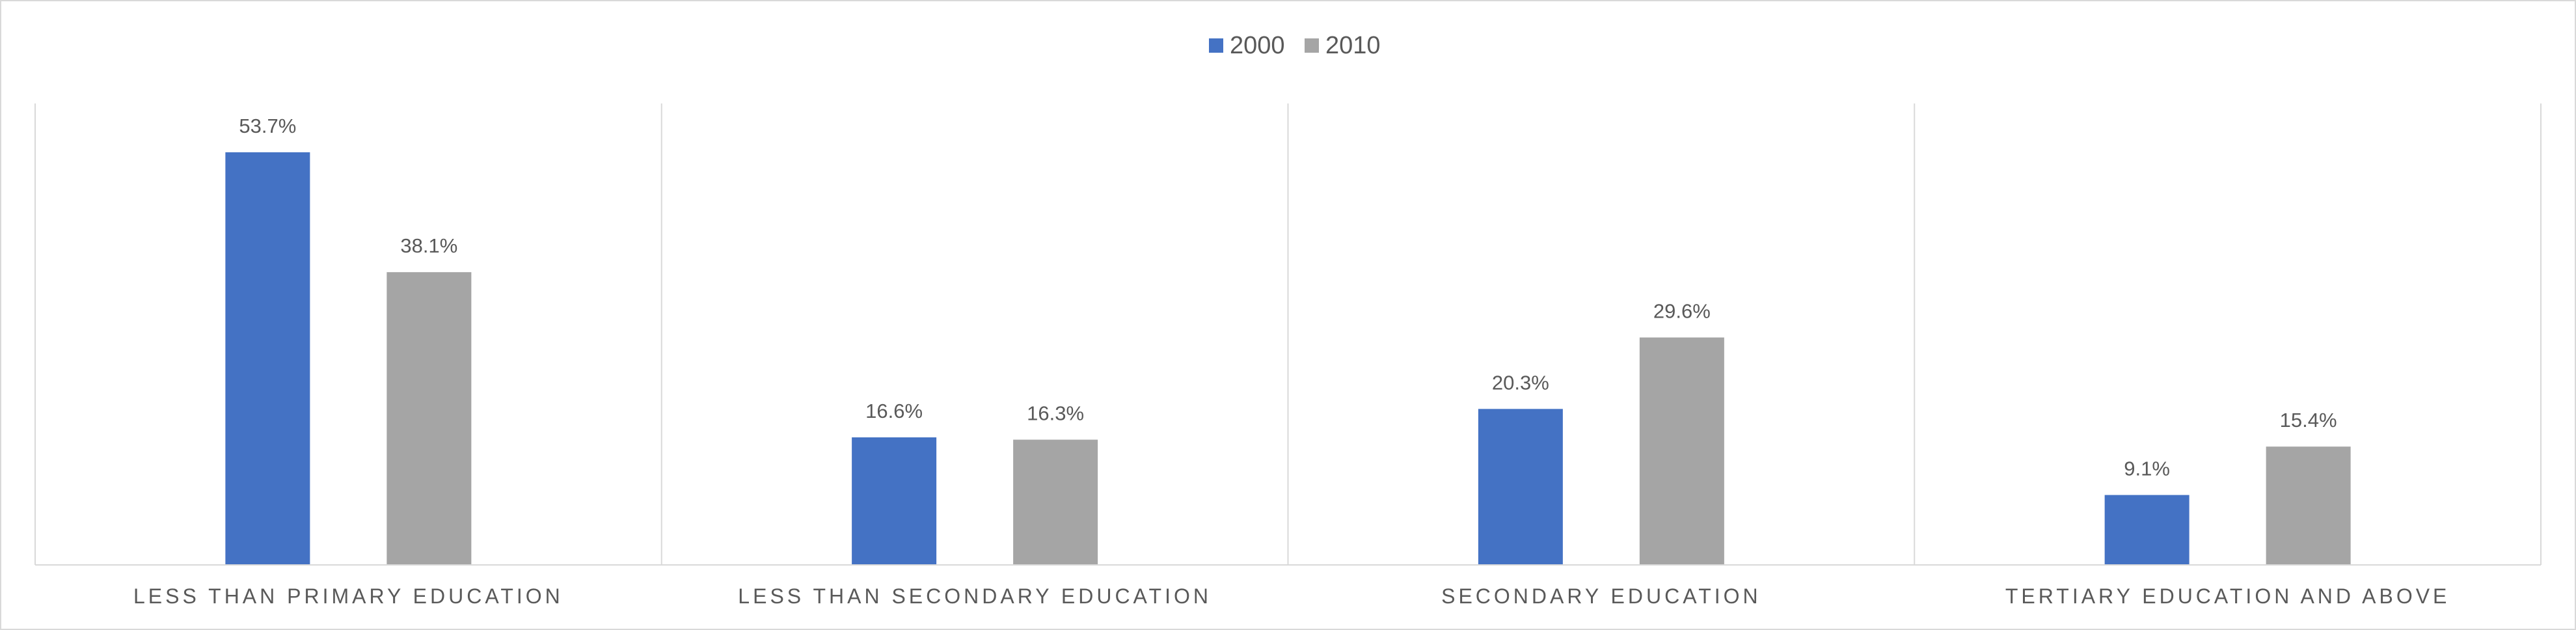 The width and height of the screenshot is (2576, 630). Describe the element at coordinates (1295, 45) in the screenshot. I see `legend: 2000 2010` at that location.